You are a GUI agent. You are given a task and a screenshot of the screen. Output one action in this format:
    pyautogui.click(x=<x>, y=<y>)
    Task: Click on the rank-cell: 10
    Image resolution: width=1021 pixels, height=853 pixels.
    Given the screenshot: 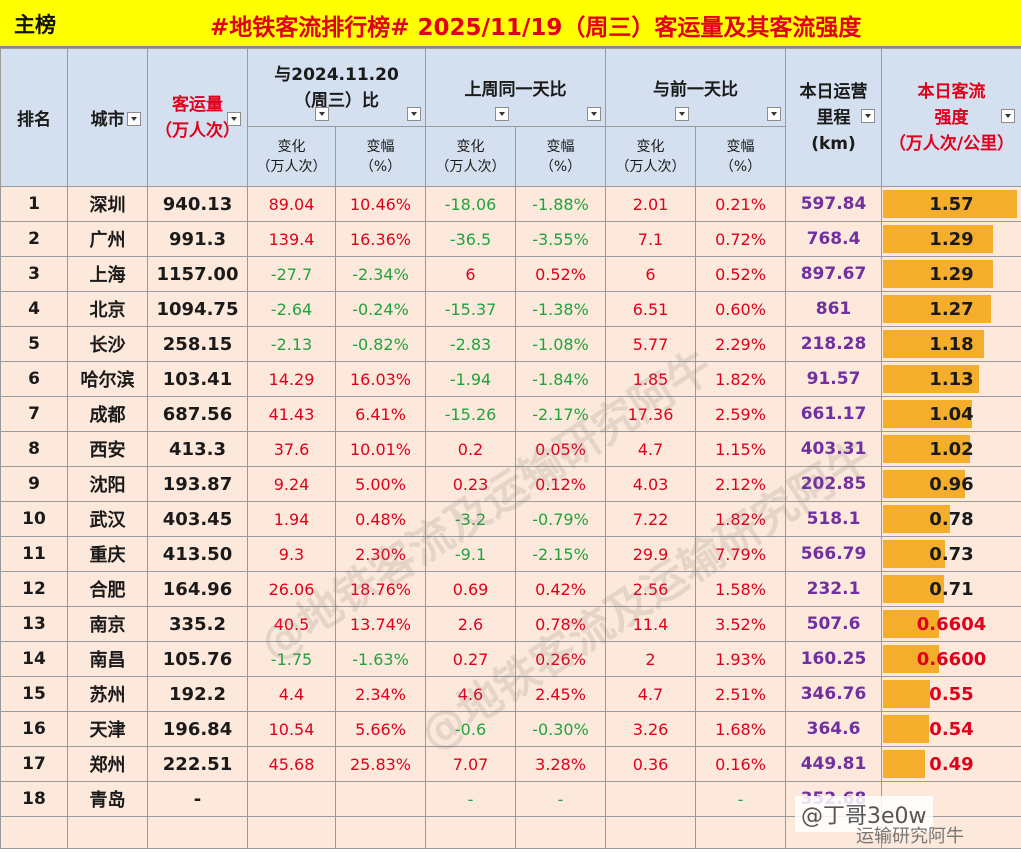 What is the action you would take?
    pyautogui.click(x=34, y=519)
    